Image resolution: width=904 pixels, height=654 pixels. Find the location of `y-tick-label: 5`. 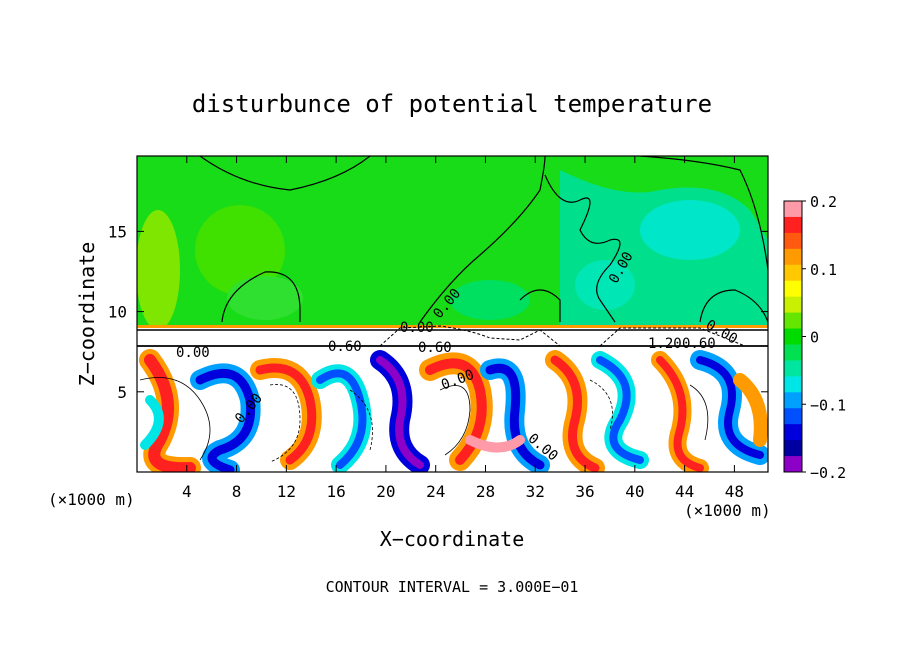

y-tick-label: 5 is located at coordinates (122, 392).